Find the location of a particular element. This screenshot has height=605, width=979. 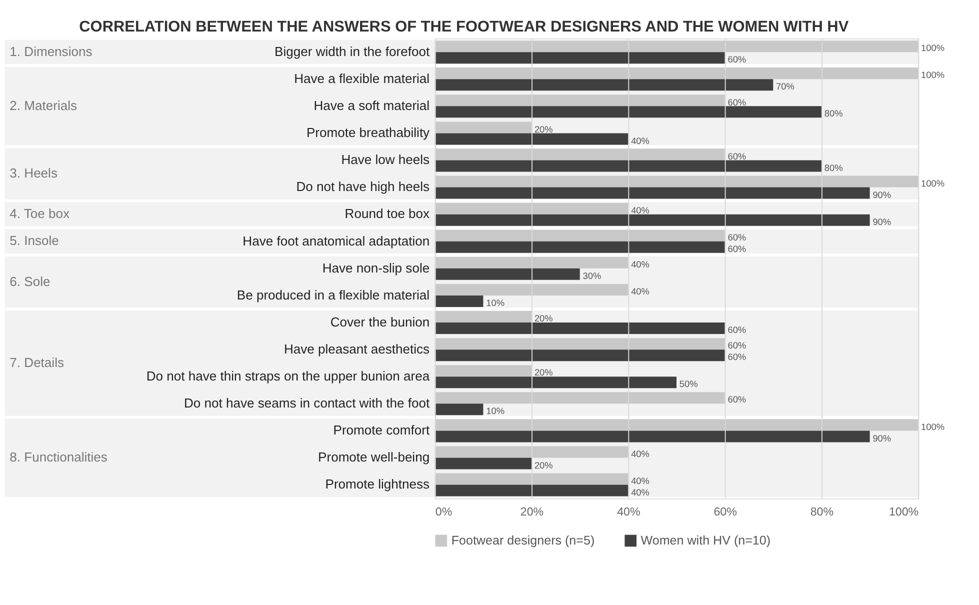

y-tick-label: Do not have high heels is located at coordinates (363, 186).